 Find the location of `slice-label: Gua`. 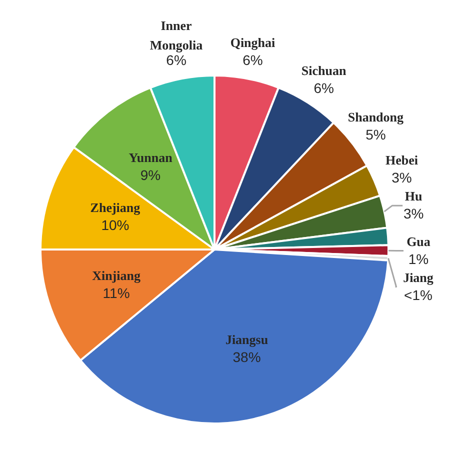

slice-label: Gua is located at coordinates (418, 241).